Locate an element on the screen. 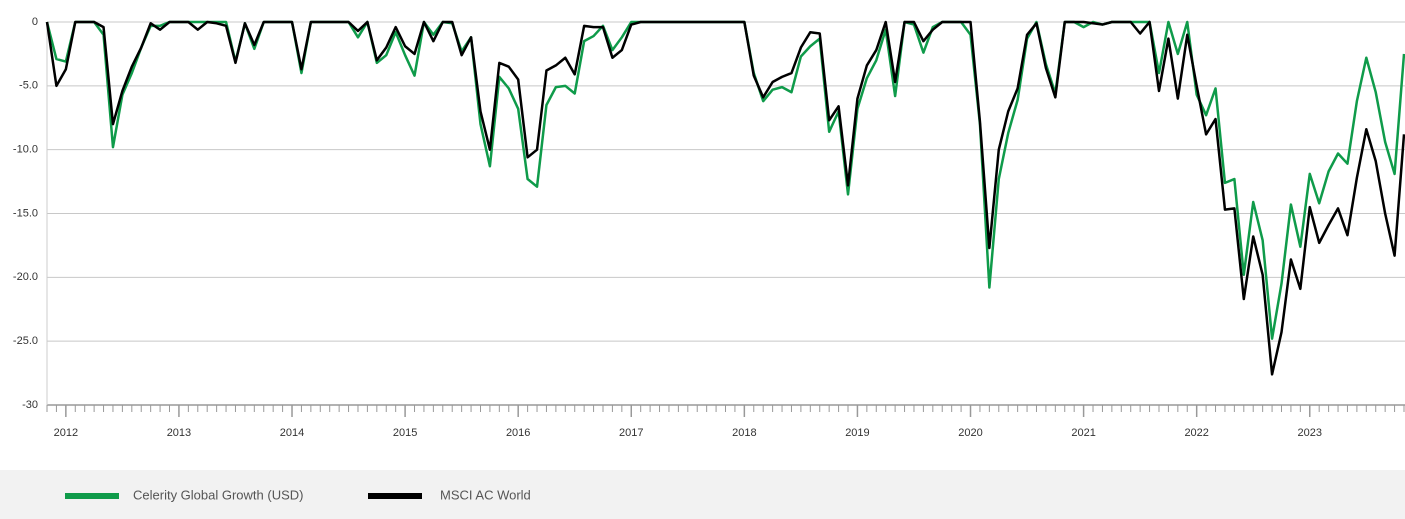  legend-label: MSCI AC World is located at coordinates (485, 494).